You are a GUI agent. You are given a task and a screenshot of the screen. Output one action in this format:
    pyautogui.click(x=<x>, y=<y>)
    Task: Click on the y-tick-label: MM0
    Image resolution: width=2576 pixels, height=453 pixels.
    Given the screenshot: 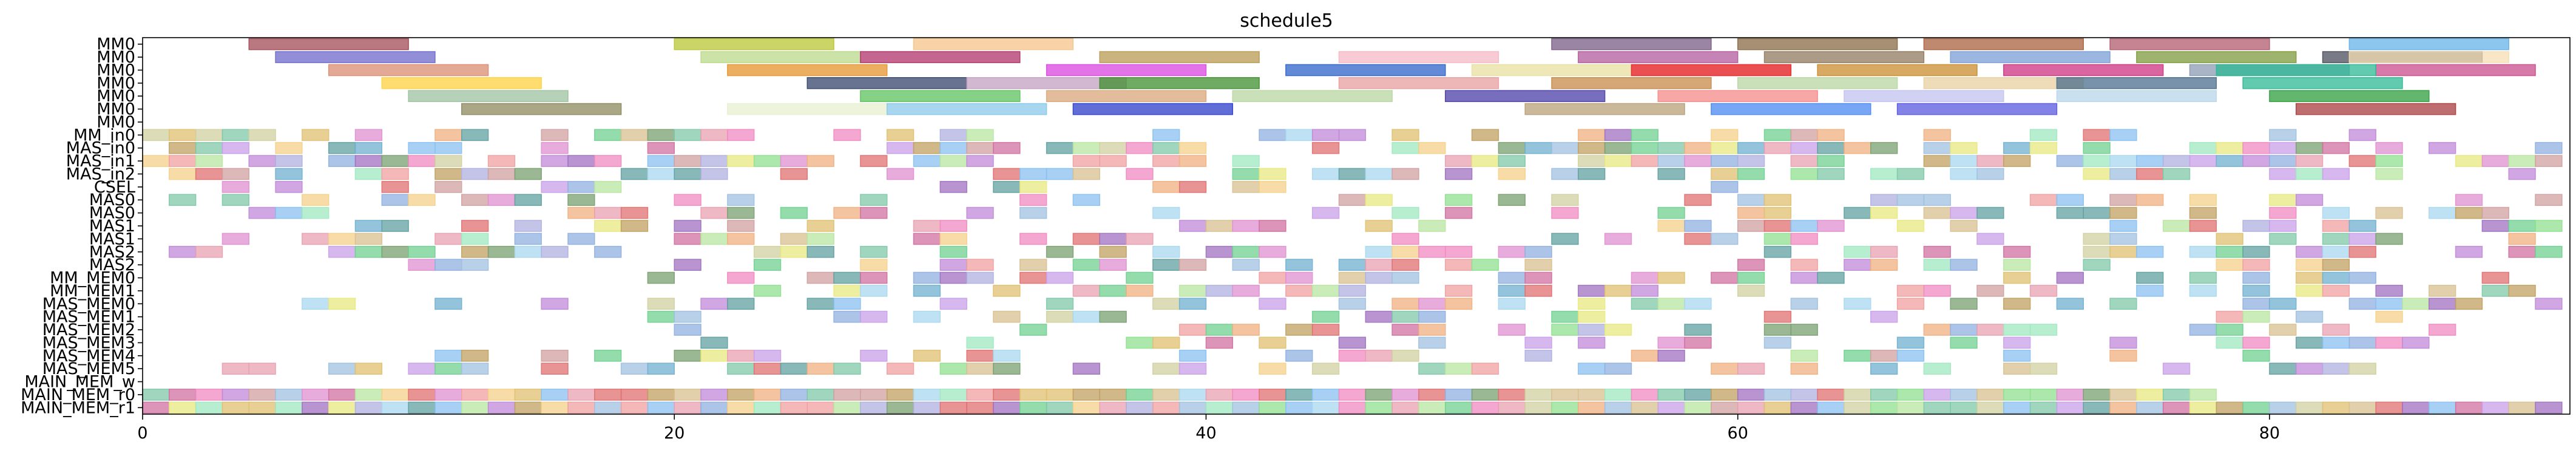 What is the action you would take?
    pyautogui.click(x=115, y=70)
    